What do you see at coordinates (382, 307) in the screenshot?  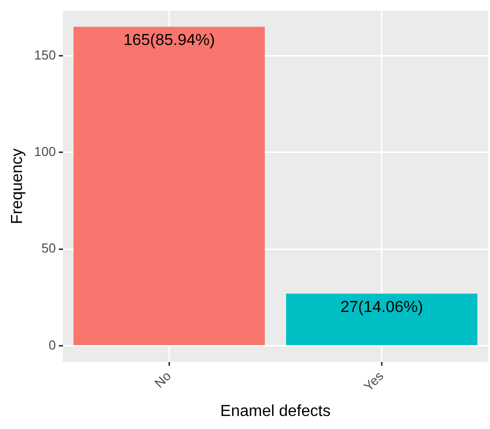 I see `data-label: 27(14.06%)` at bounding box center [382, 307].